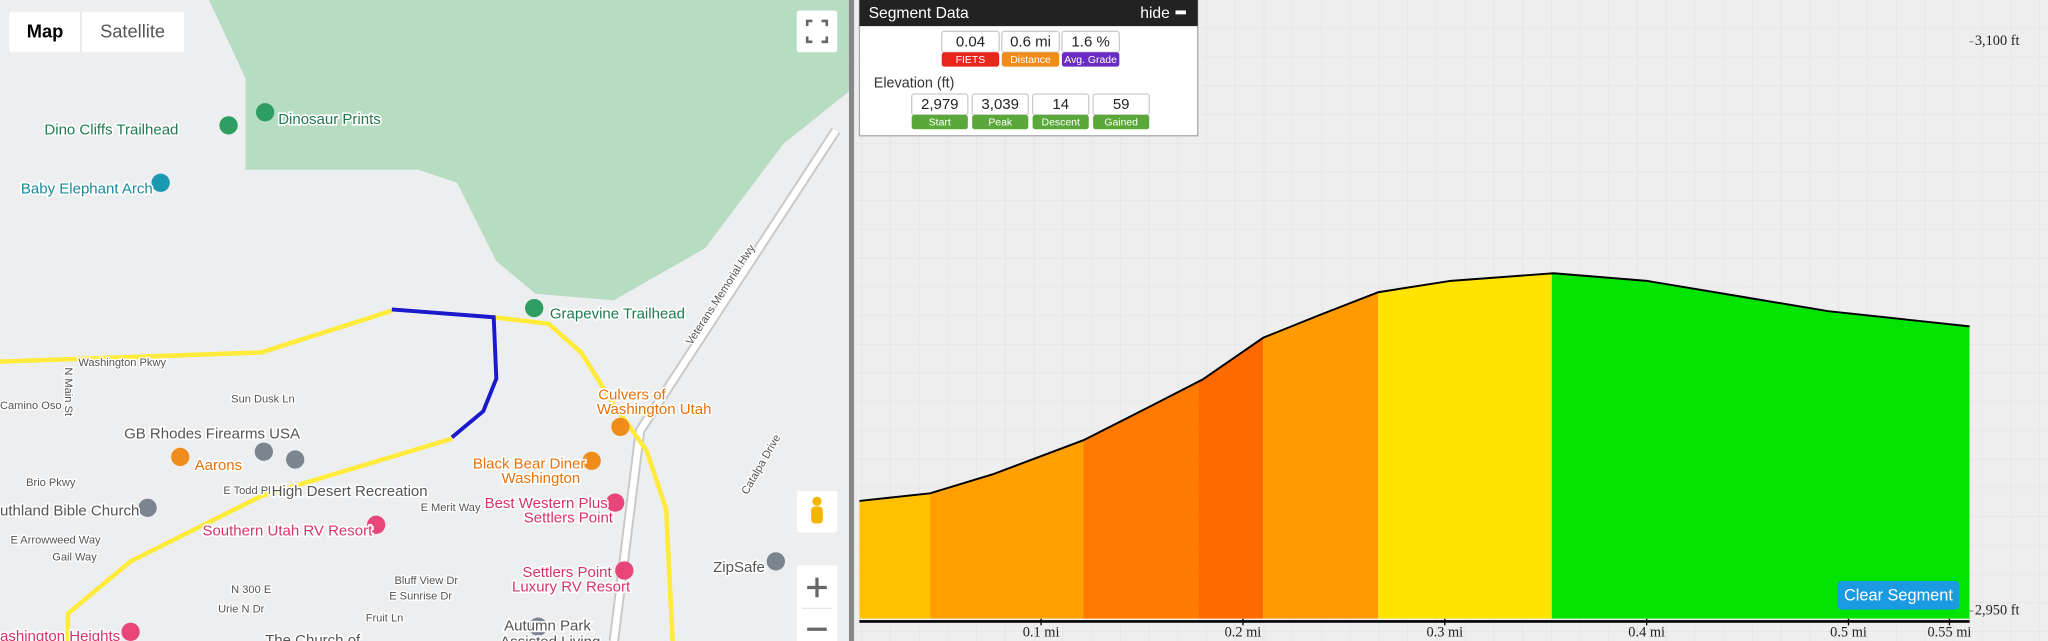 The image size is (2048, 641). Describe the element at coordinates (45, 30) in the screenshot. I see `map-button: Map` at that location.